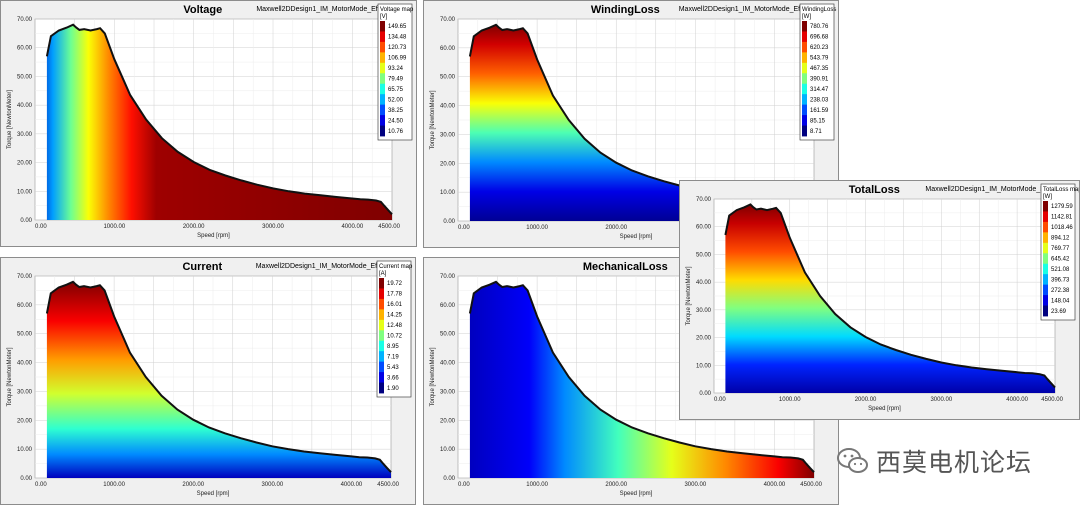 The image size is (1080, 506). I want to click on legend-value: 543.79, so click(819, 59).